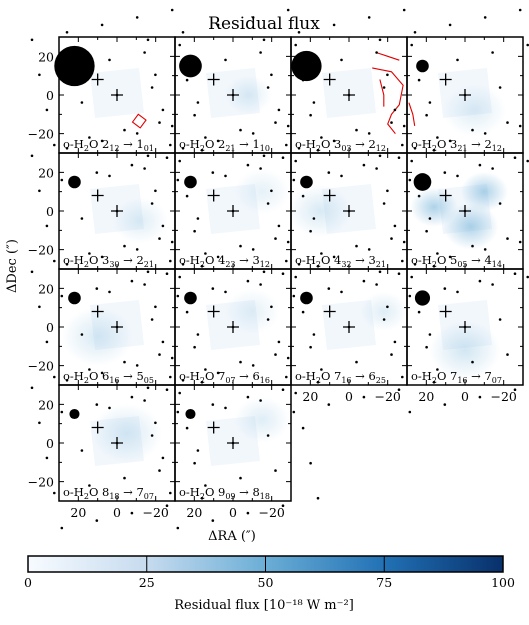  I want to click on panel: o-H2O 716 → 625 20 0 −20, so click(349, 327).